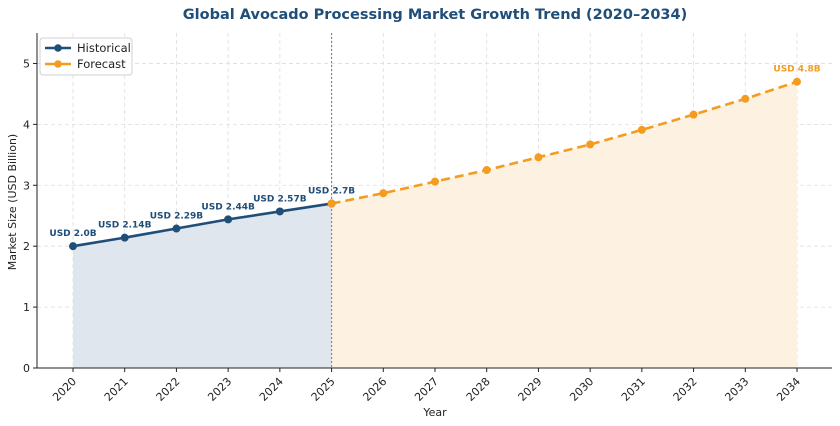 This screenshot has height=426, width=840. What do you see at coordinates (202, 285) in the screenshot?
I see `area-fill-historical` at bounding box center [202, 285].